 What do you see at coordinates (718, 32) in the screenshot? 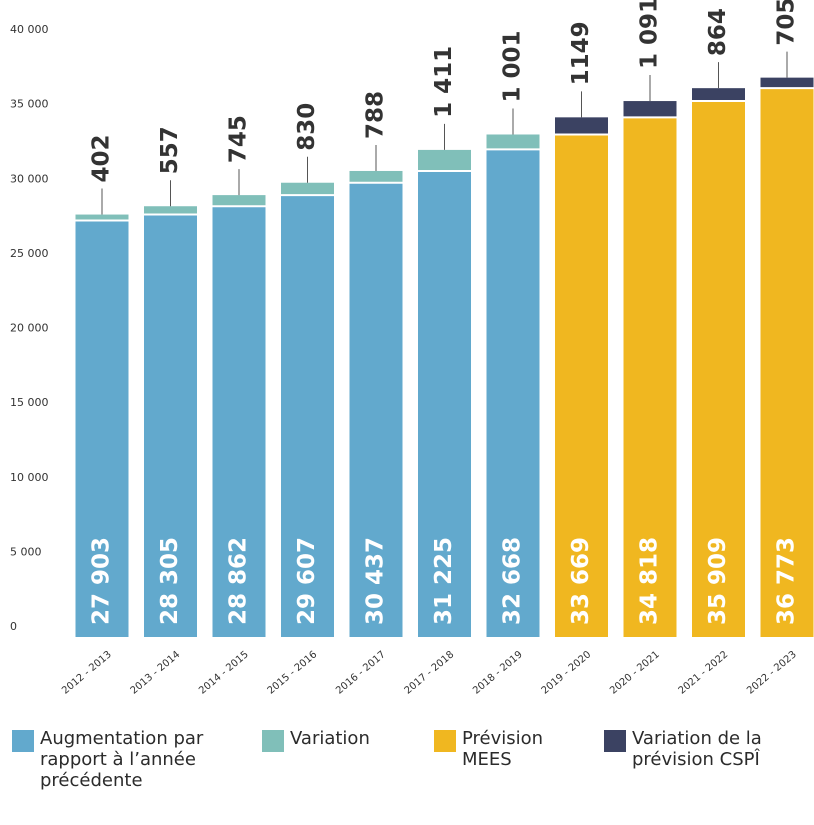
I see `variation-label: 864` at bounding box center [718, 32].